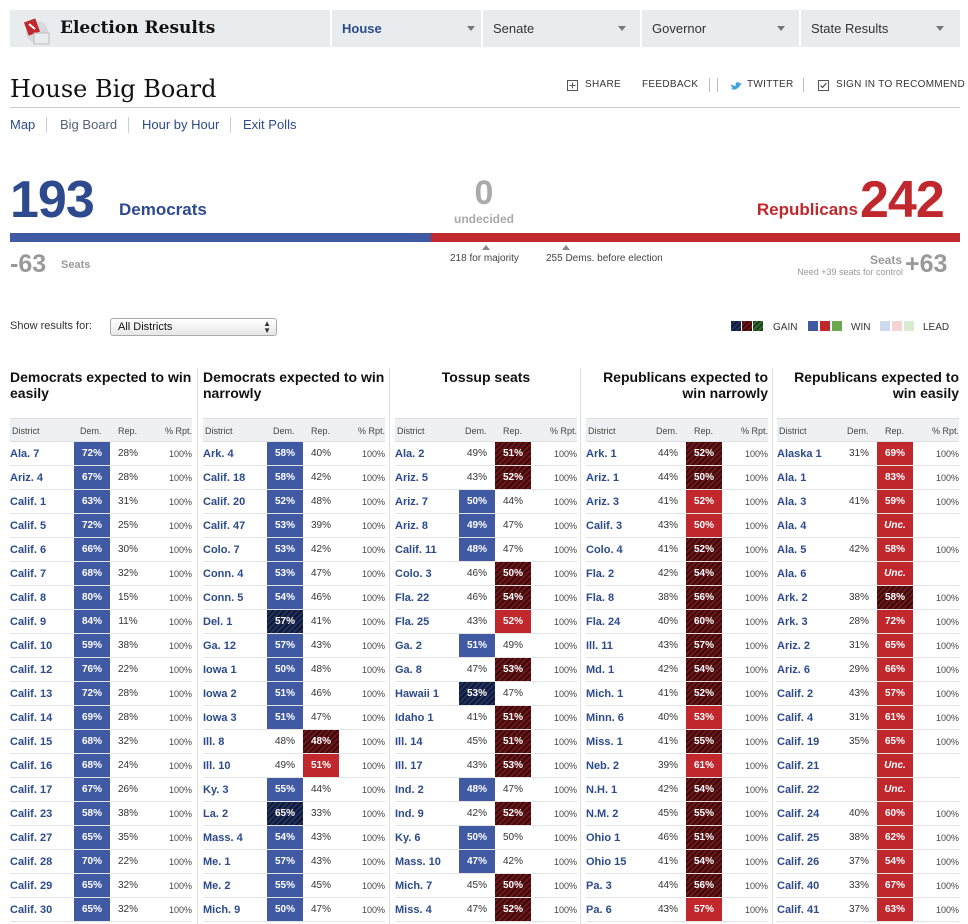  Describe the element at coordinates (736, 86) in the screenshot. I see `twitter-icon` at that location.